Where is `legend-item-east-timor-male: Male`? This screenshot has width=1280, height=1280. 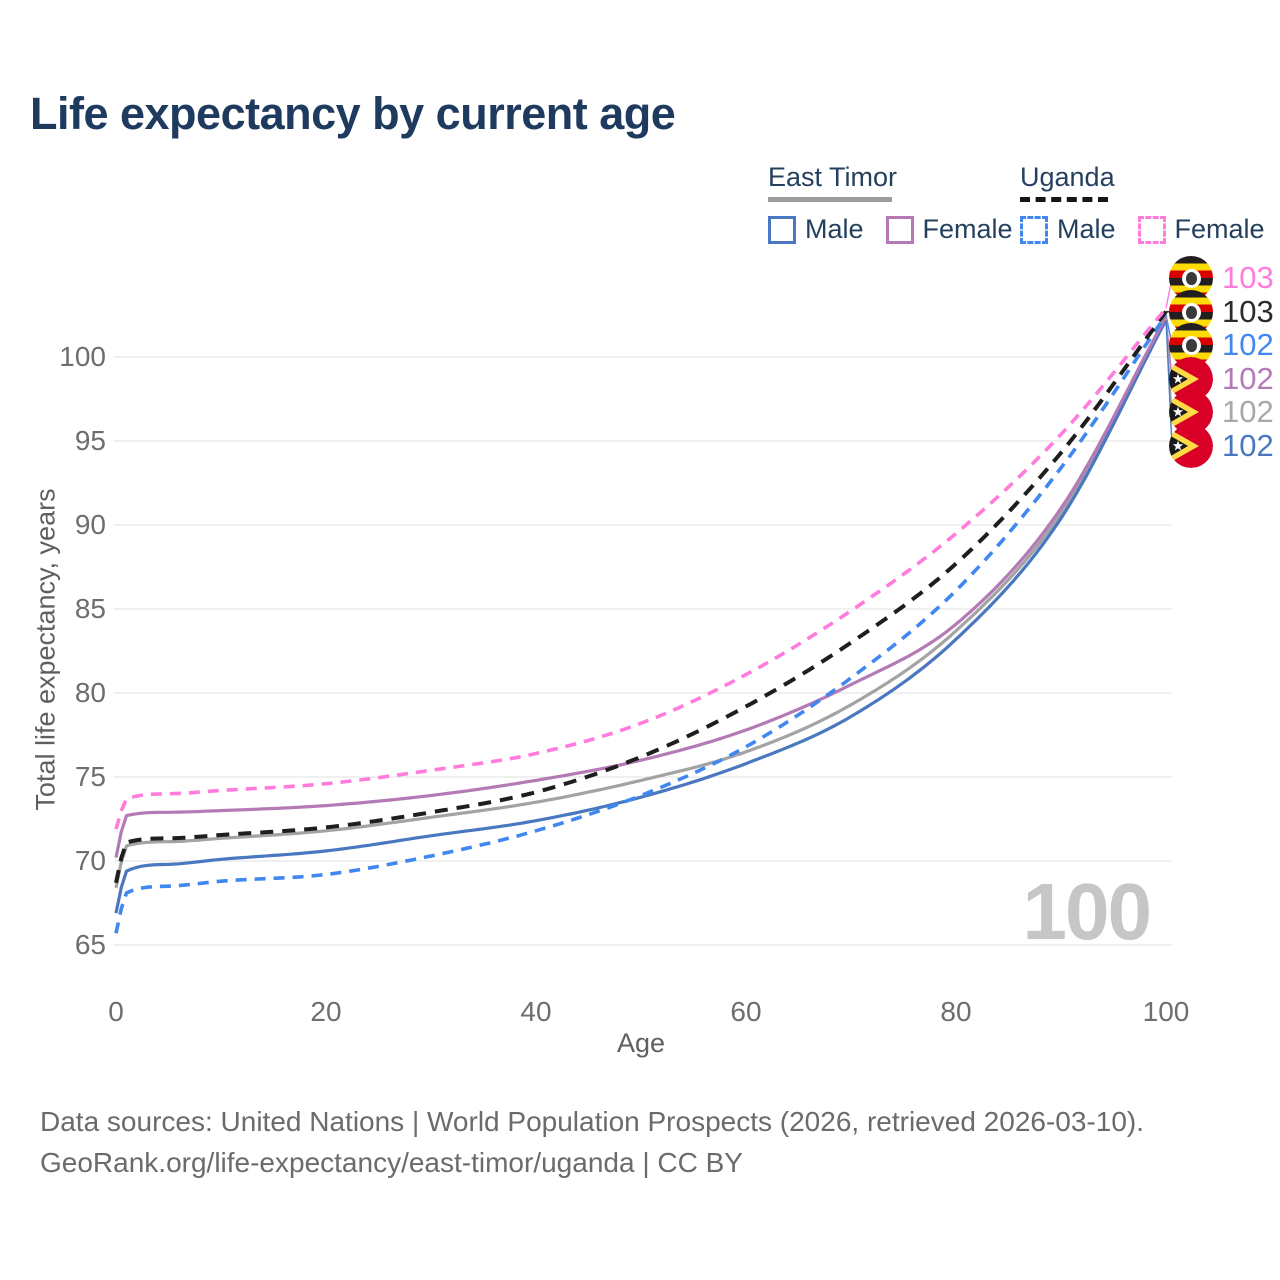 legend-item-east-timor-male: Male is located at coordinates (816, 229).